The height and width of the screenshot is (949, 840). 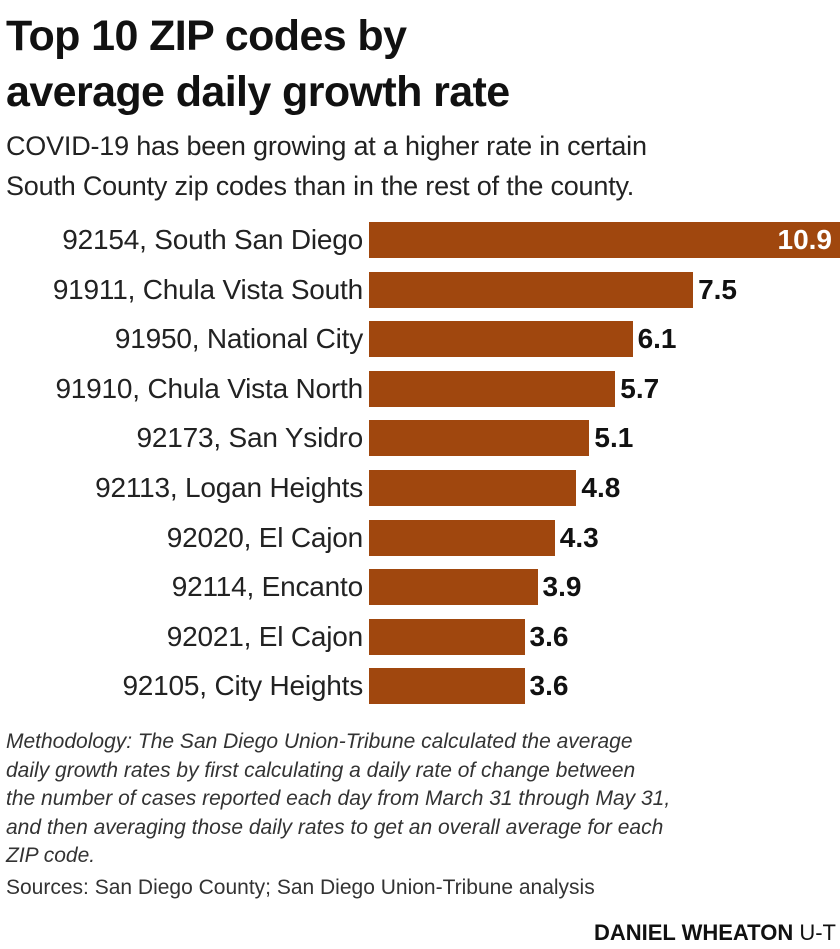 I want to click on category-label: 92020, El Cajon, so click(x=264, y=537).